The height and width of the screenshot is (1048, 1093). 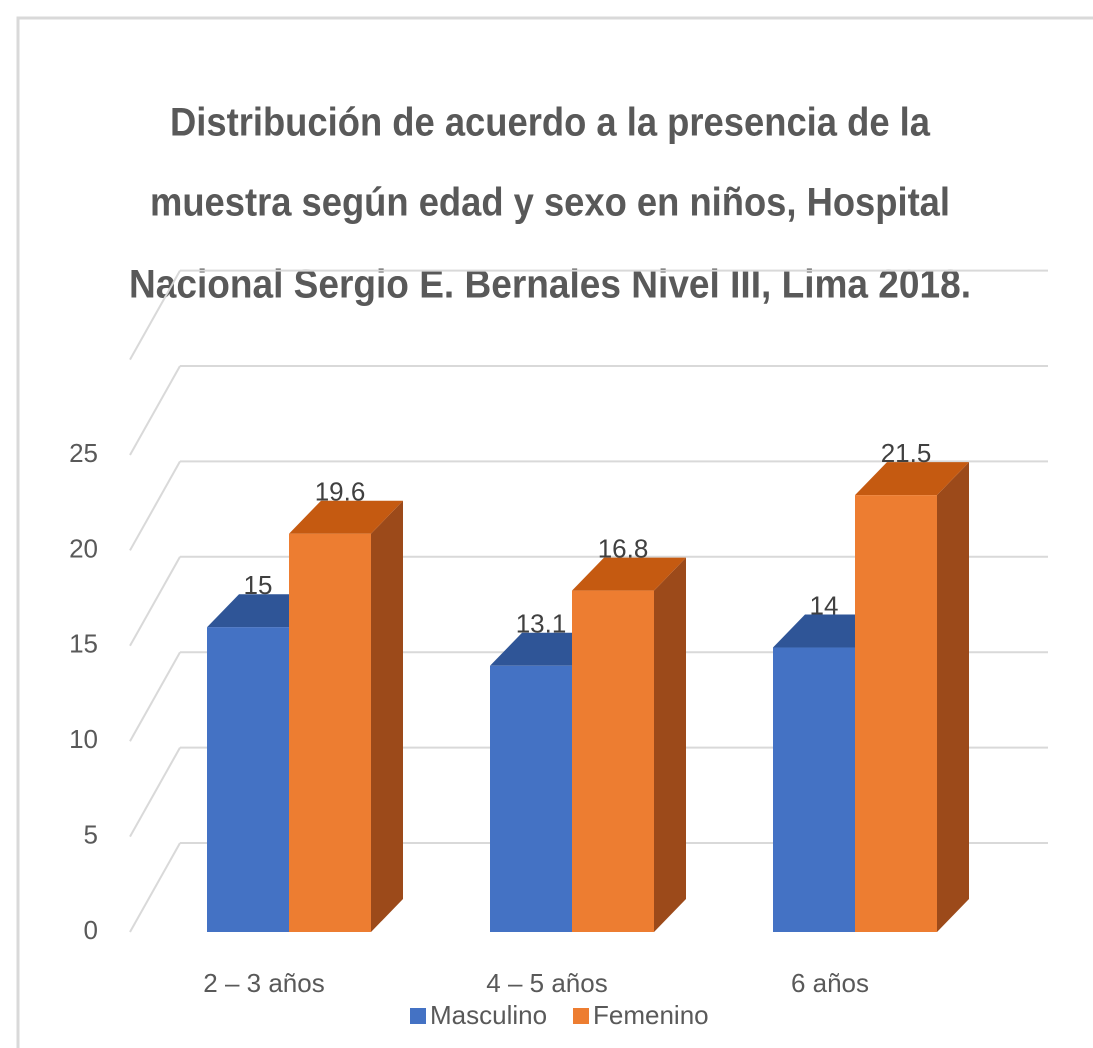 I want to click on data-label: 14, so click(x=824, y=605).